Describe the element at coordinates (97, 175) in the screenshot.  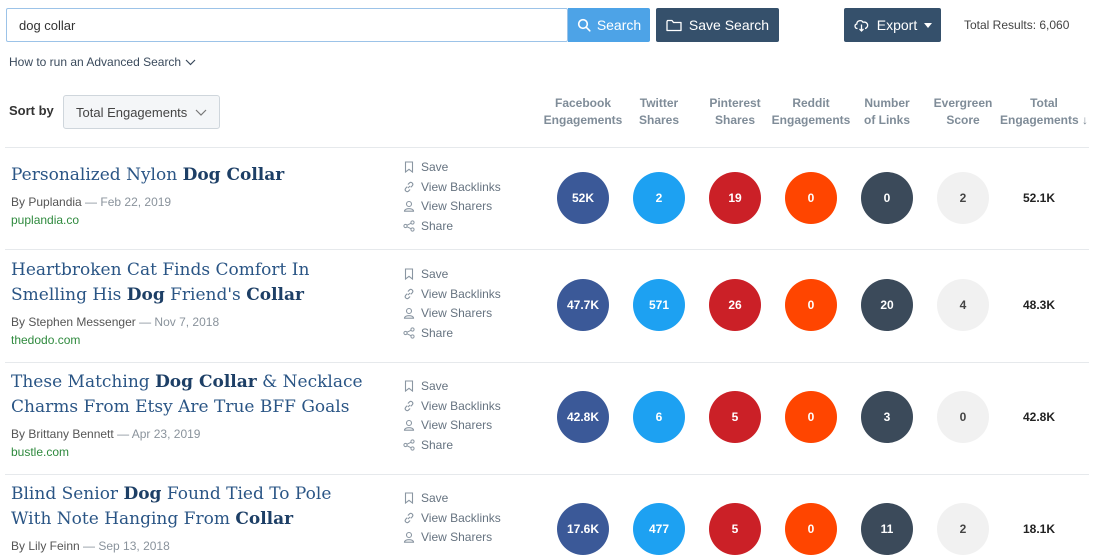
I see `title-part: Personalized Nylon` at that location.